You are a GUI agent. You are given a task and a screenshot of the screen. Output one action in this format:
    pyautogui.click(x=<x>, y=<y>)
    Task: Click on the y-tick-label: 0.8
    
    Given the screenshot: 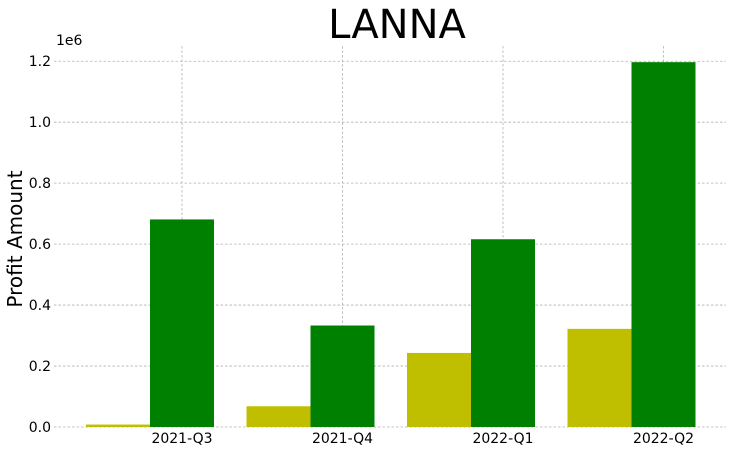 What is the action you would take?
    pyautogui.click(x=40, y=184)
    